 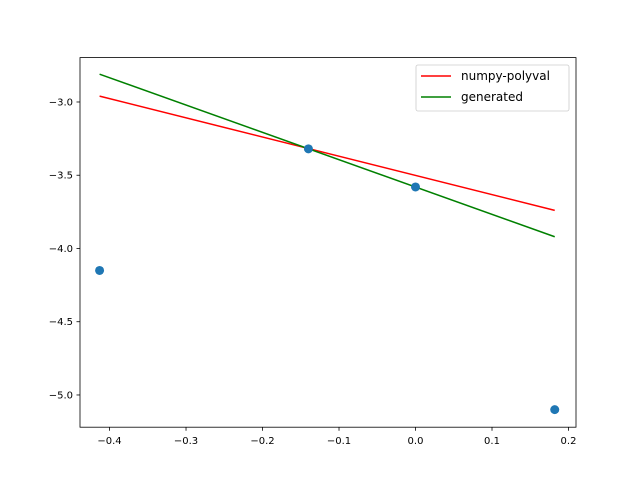 What do you see at coordinates (492, 441) in the screenshot?
I see `x-tick-label: 0.1` at bounding box center [492, 441].